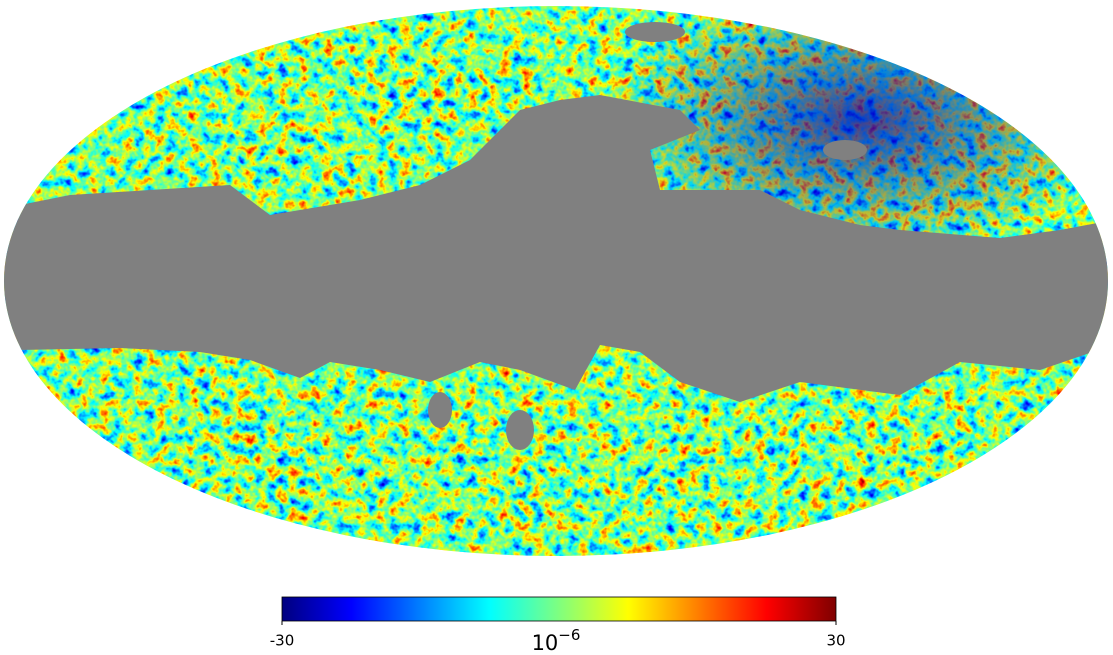 This screenshot has height=655, width=1113. Describe the element at coordinates (835, 641) in the screenshot. I see `tick-label: 30` at that location.